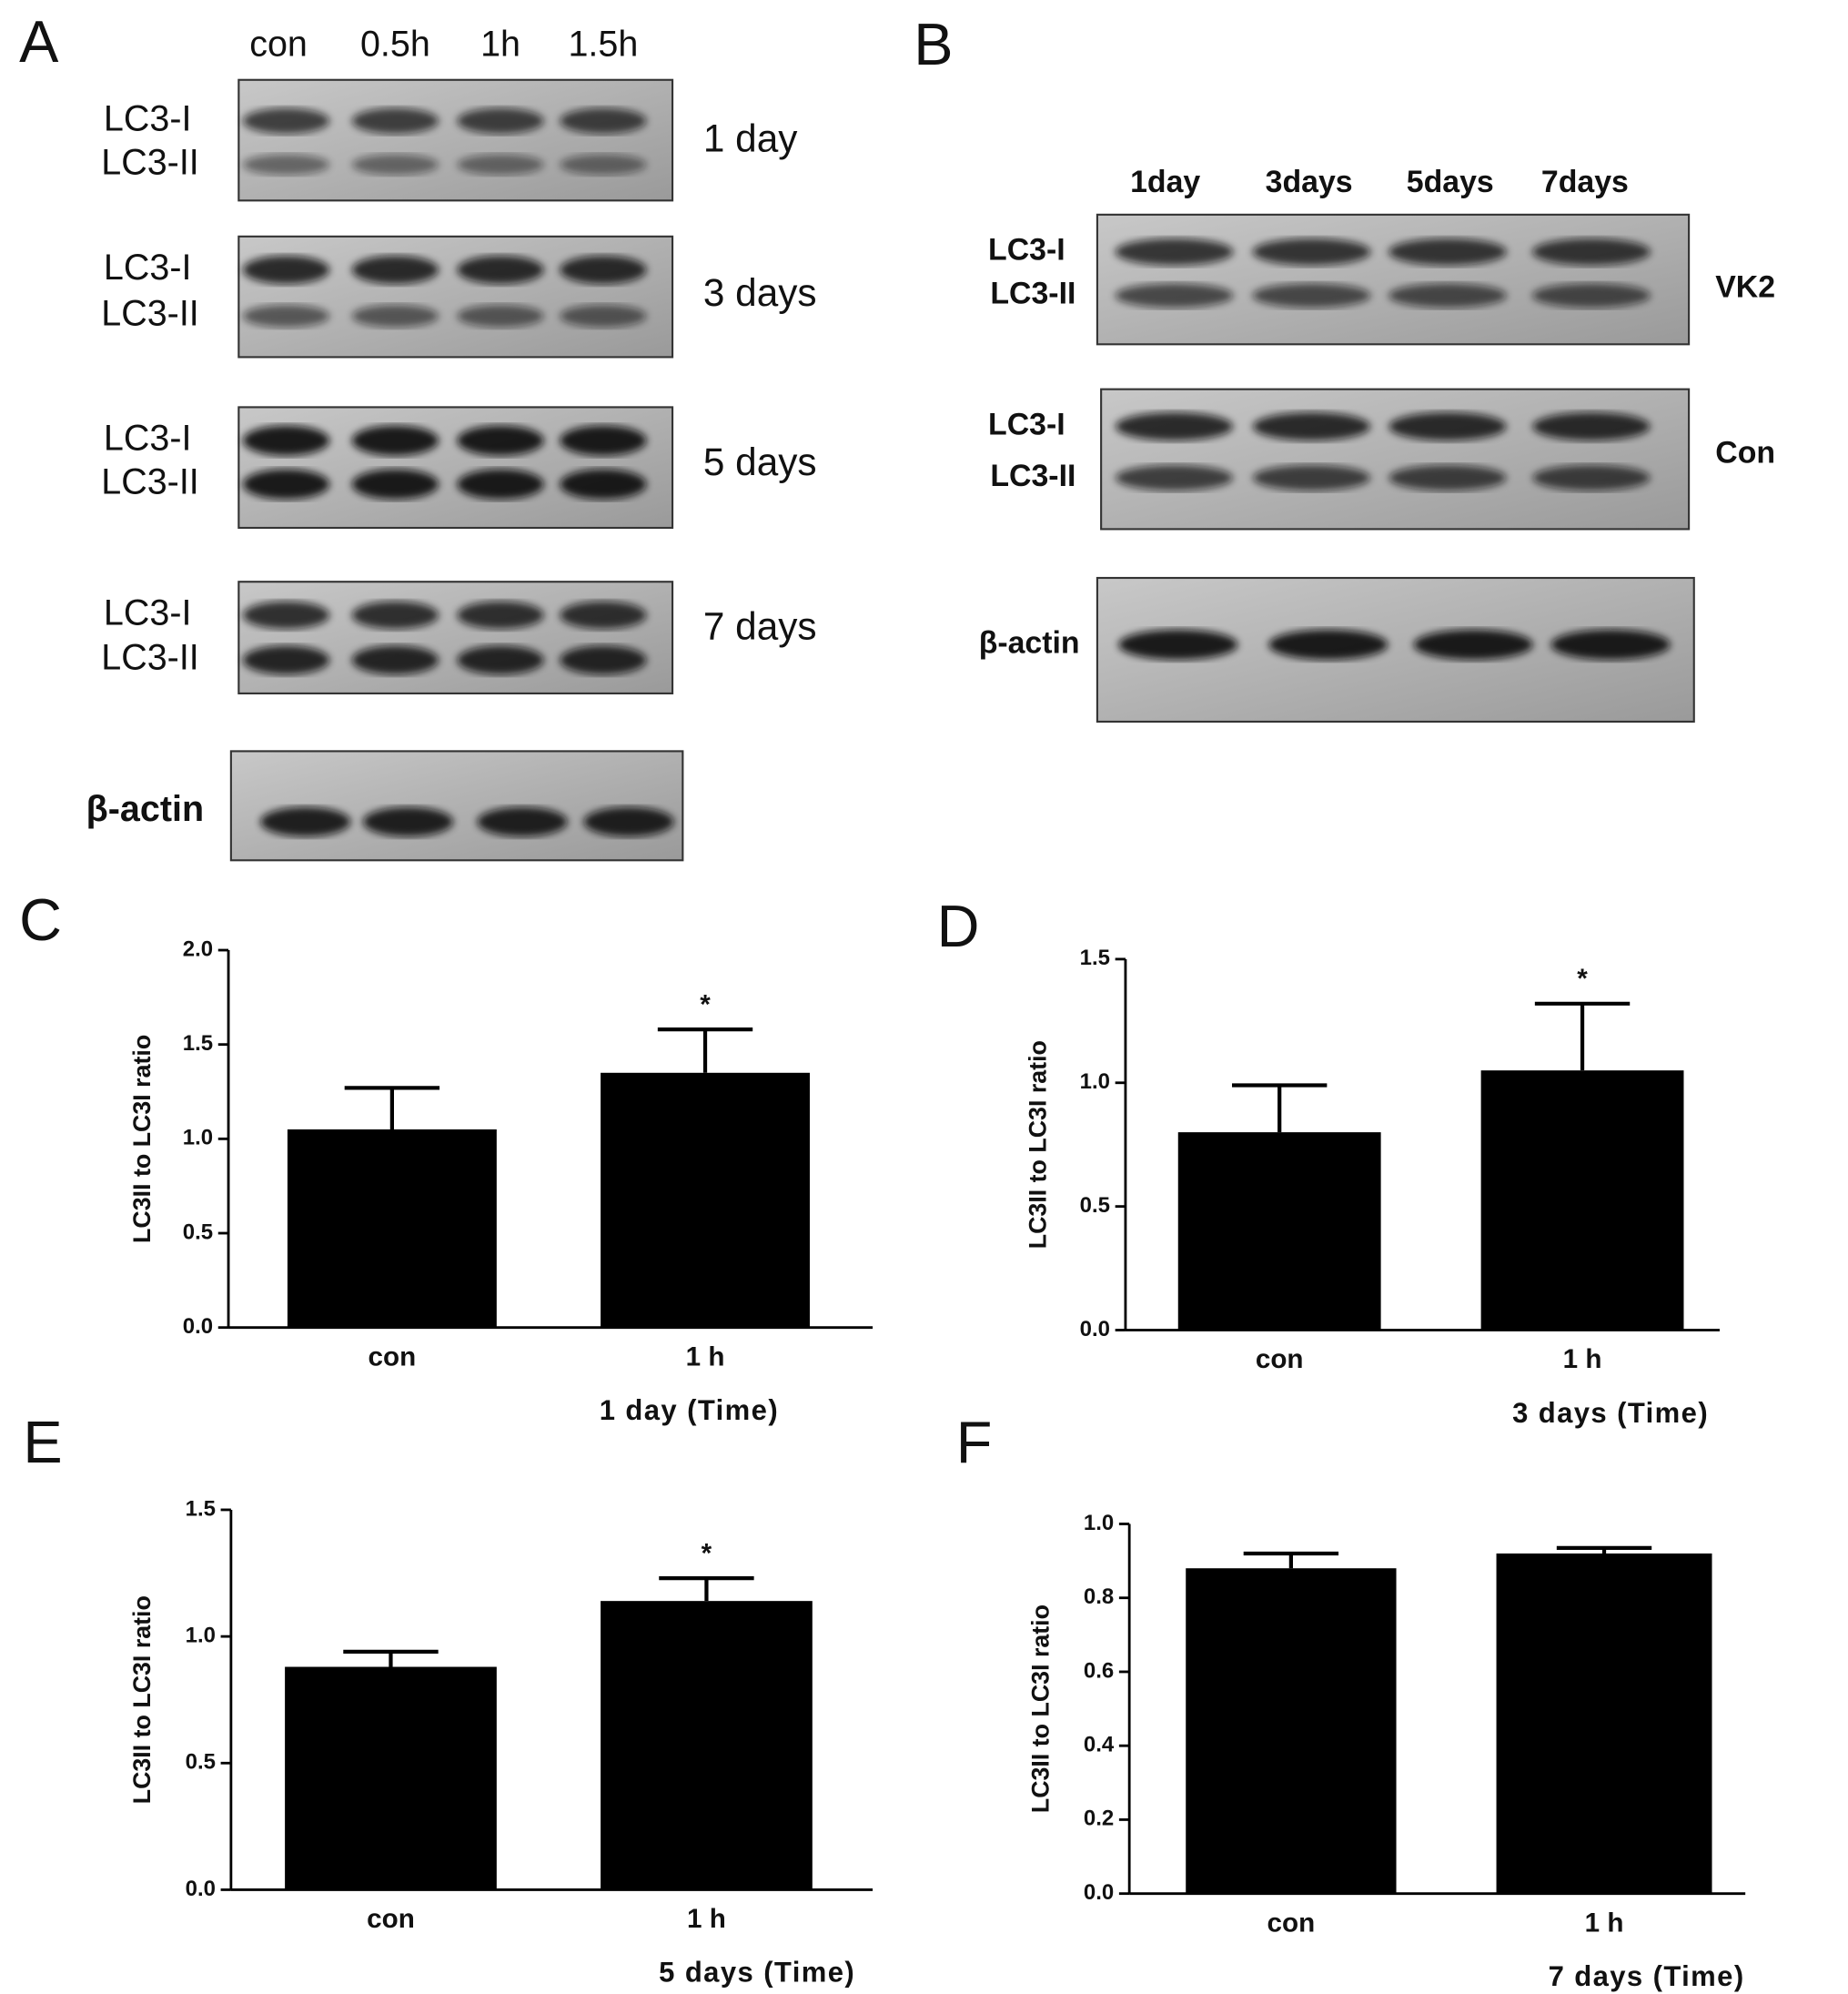 This screenshot has height=1994, width=1848. I want to click on panel-letter: C, so click(40, 919).